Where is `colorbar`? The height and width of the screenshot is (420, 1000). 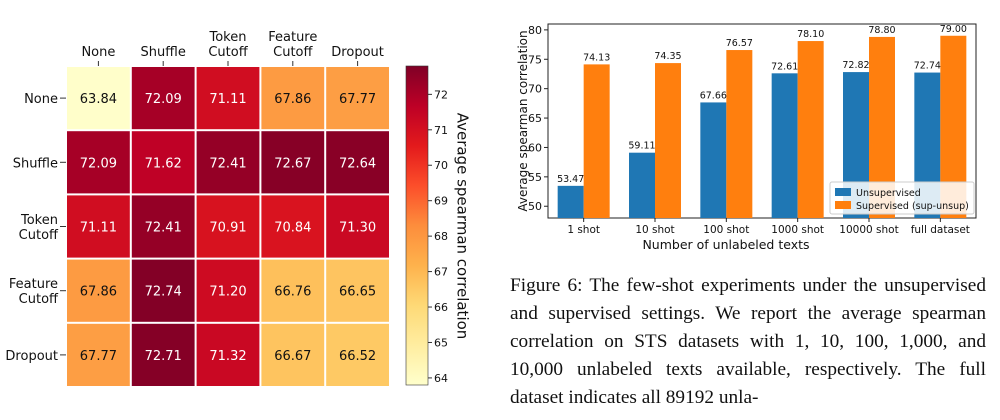 colorbar is located at coordinates (417, 225).